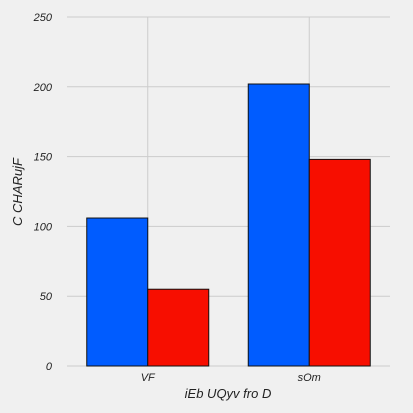 The width and height of the screenshot is (413, 413). Describe the element at coordinates (46, 297) in the screenshot. I see `y-tick-label: 50` at that location.